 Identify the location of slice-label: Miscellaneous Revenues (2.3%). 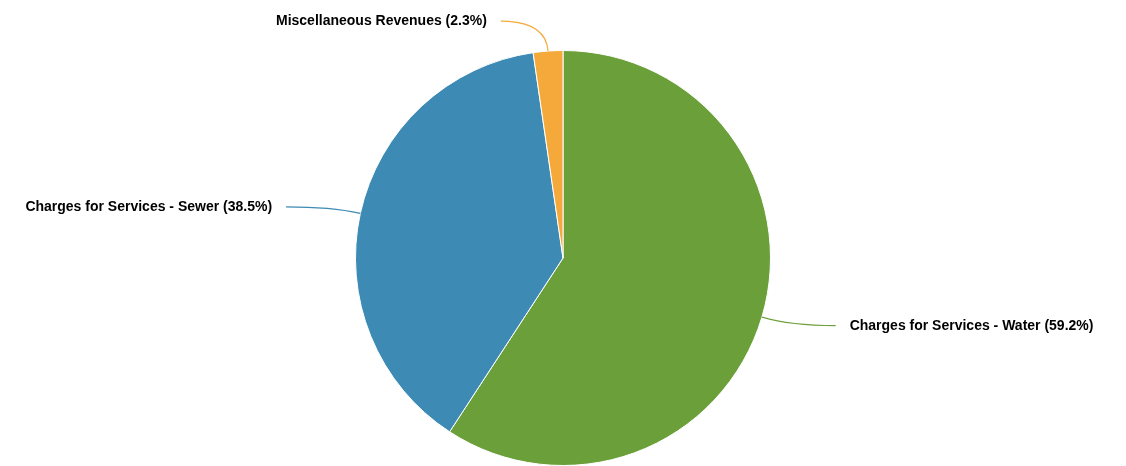
(381, 19).